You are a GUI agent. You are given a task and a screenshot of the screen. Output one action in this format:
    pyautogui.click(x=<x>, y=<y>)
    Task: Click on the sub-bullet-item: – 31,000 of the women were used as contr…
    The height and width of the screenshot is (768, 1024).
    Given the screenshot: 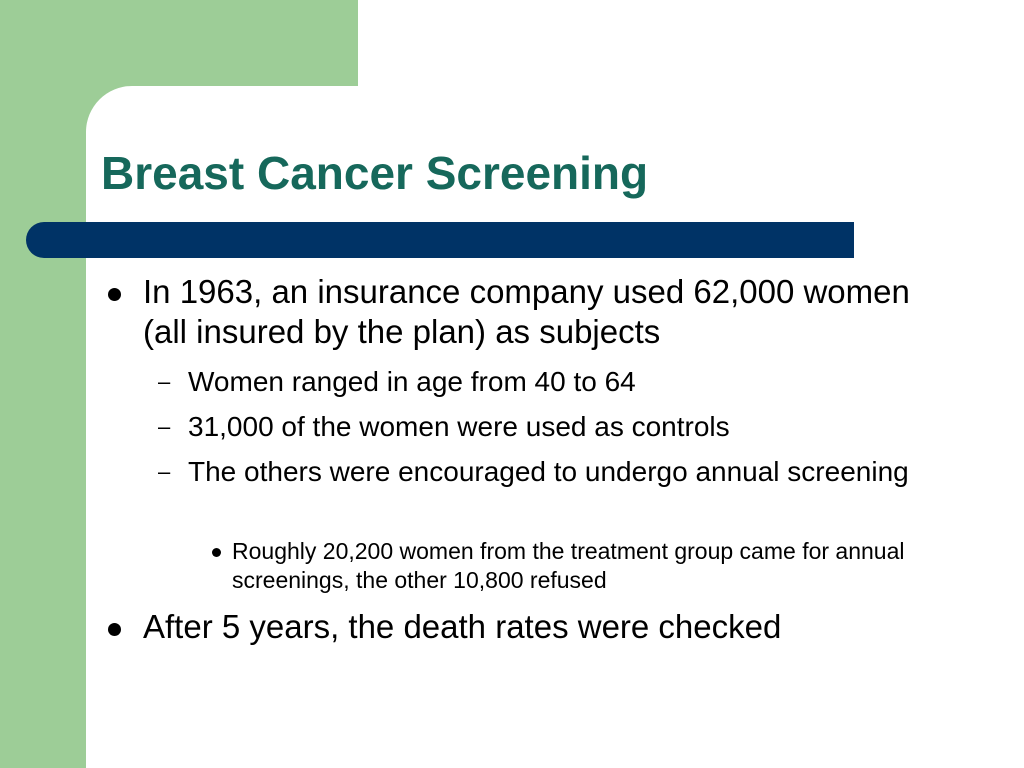 What is the action you would take?
    pyautogui.click(x=563, y=427)
    